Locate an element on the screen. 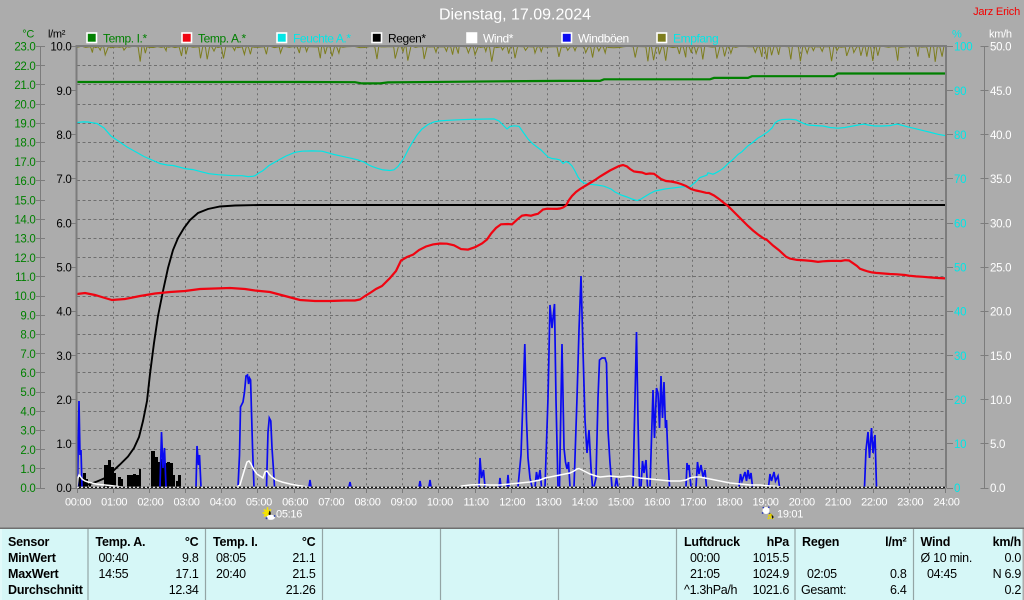 The height and width of the screenshot is (600, 1024). svg-text: 04:00 is located at coordinates (223, 503).